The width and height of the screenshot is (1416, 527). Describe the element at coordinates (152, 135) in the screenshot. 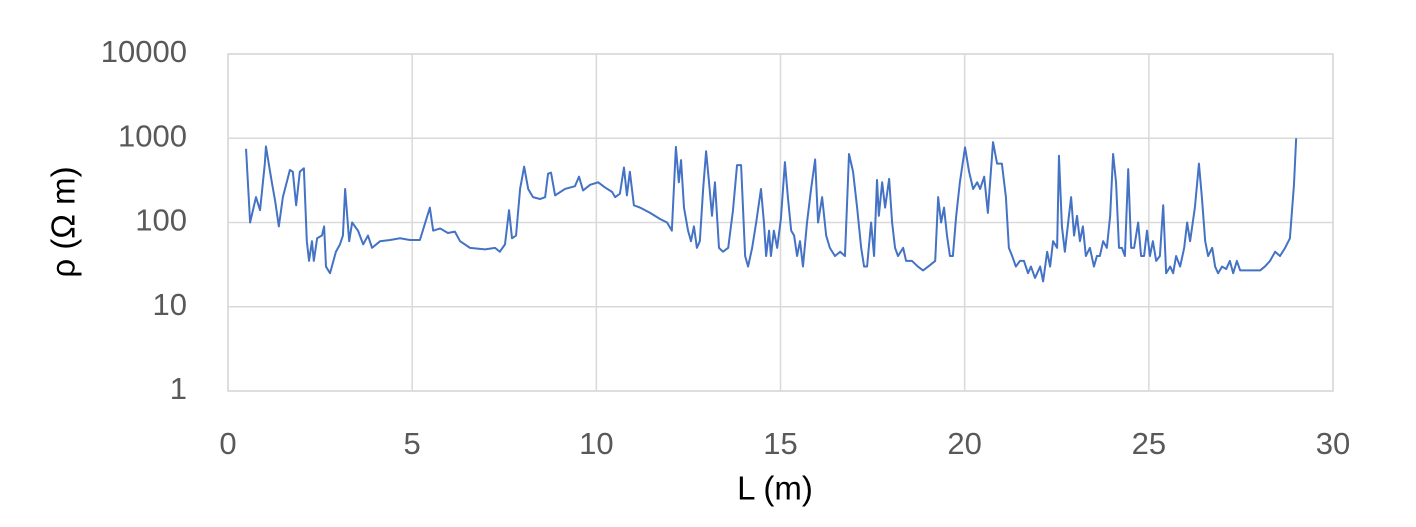

I see `y-tick-label: 1000` at that location.